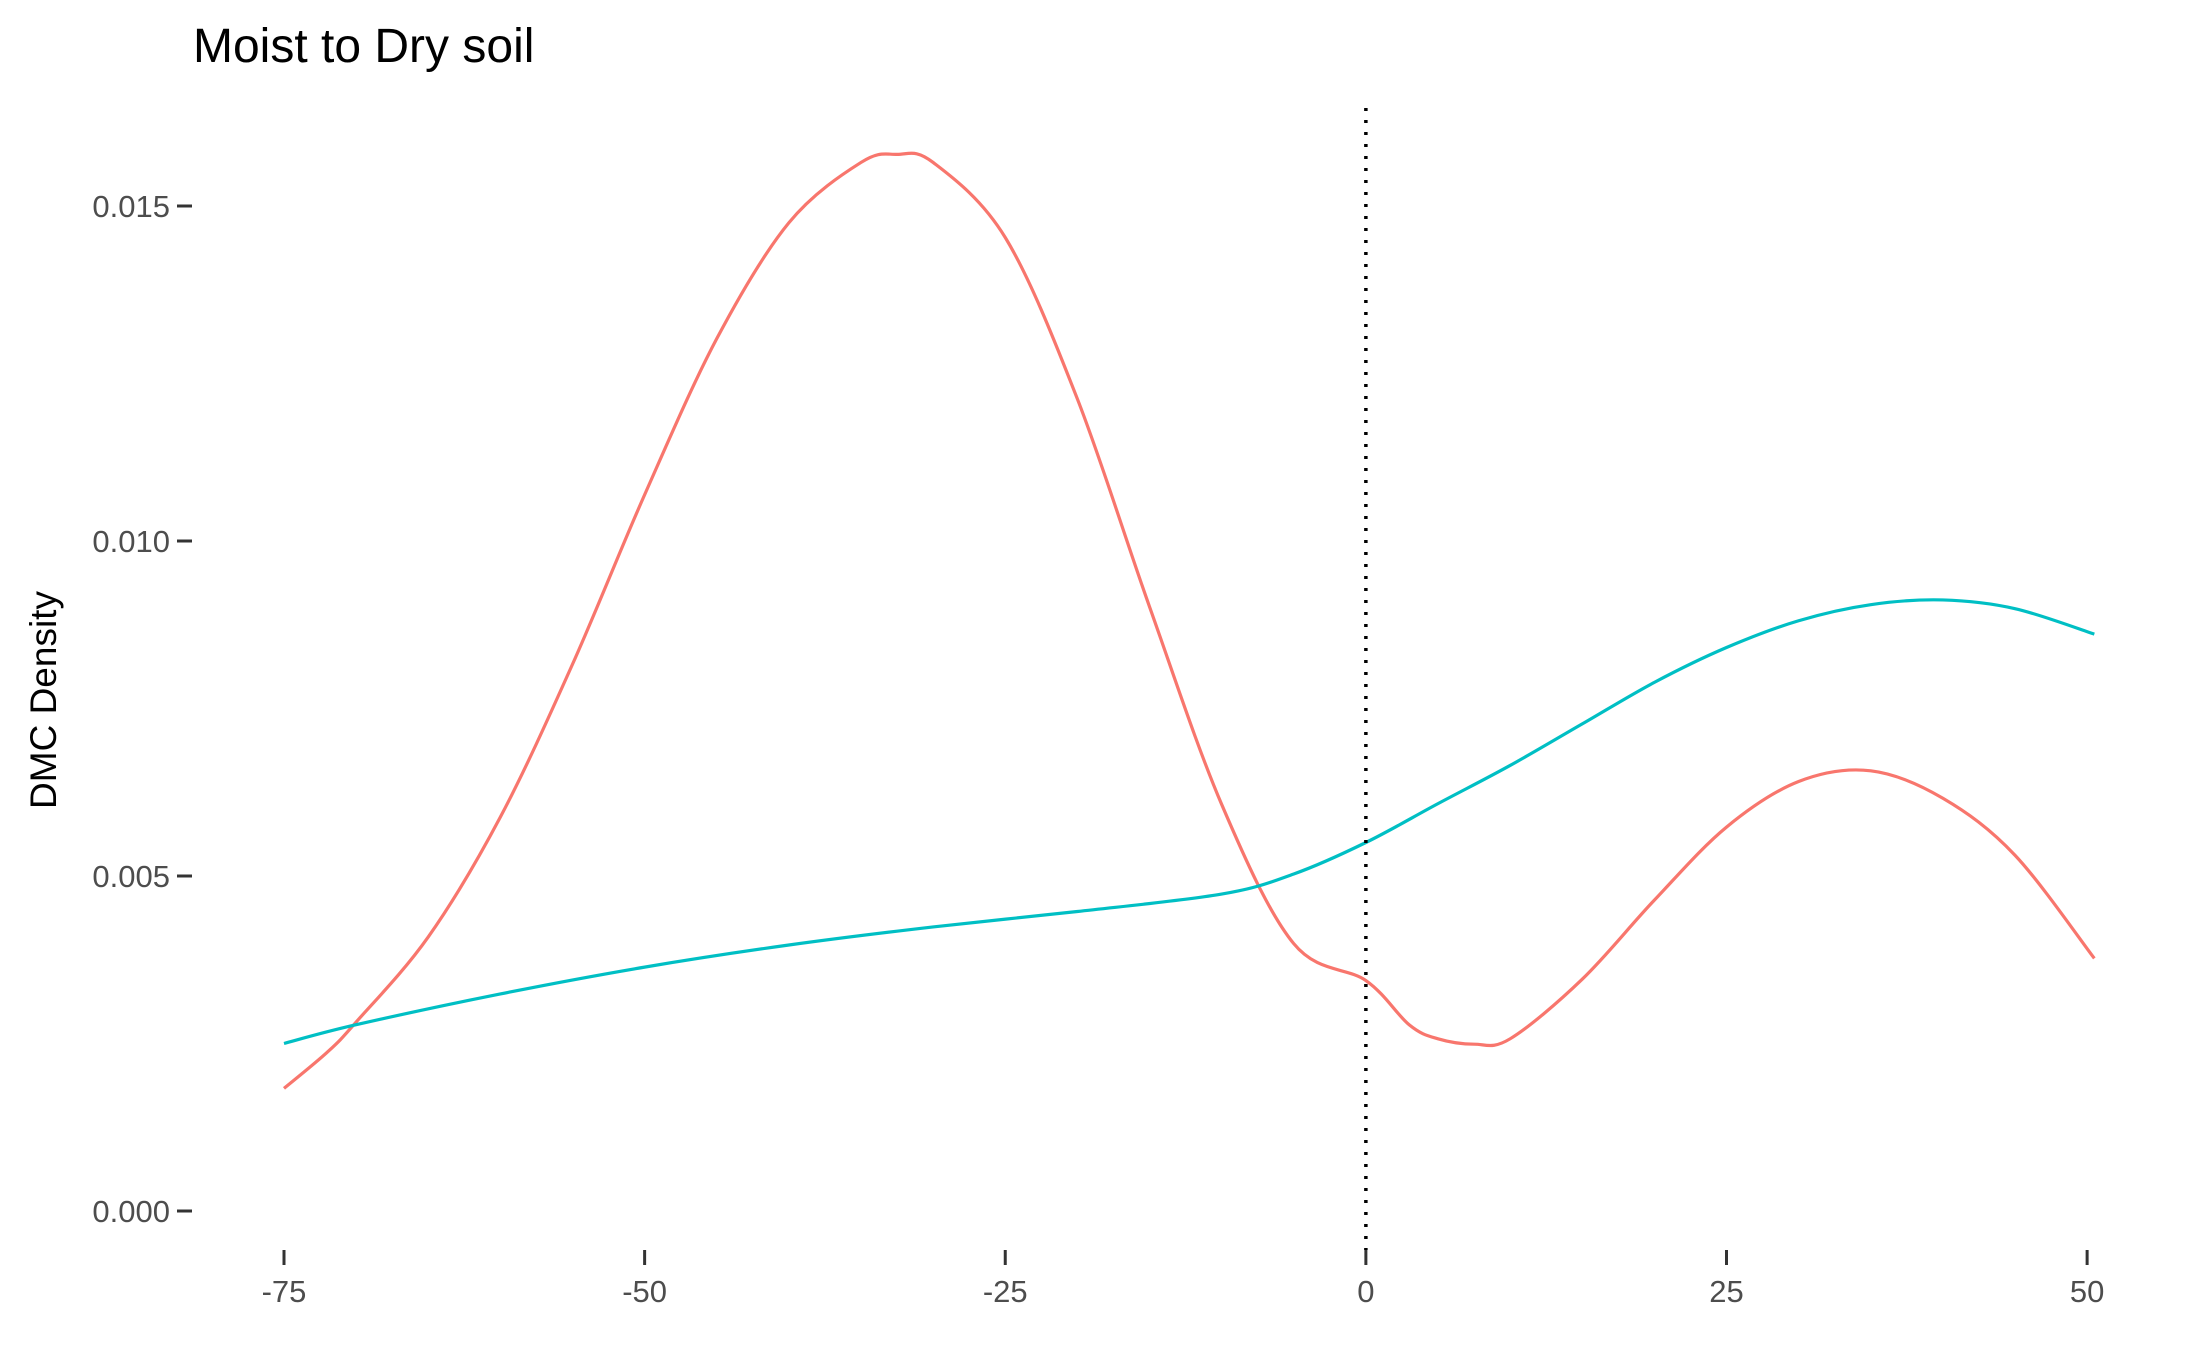 This screenshot has height=1350, width=2187. Describe the element at coordinates (131, 1211) in the screenshot. I see `y-tick-label: 0.000` at that location.